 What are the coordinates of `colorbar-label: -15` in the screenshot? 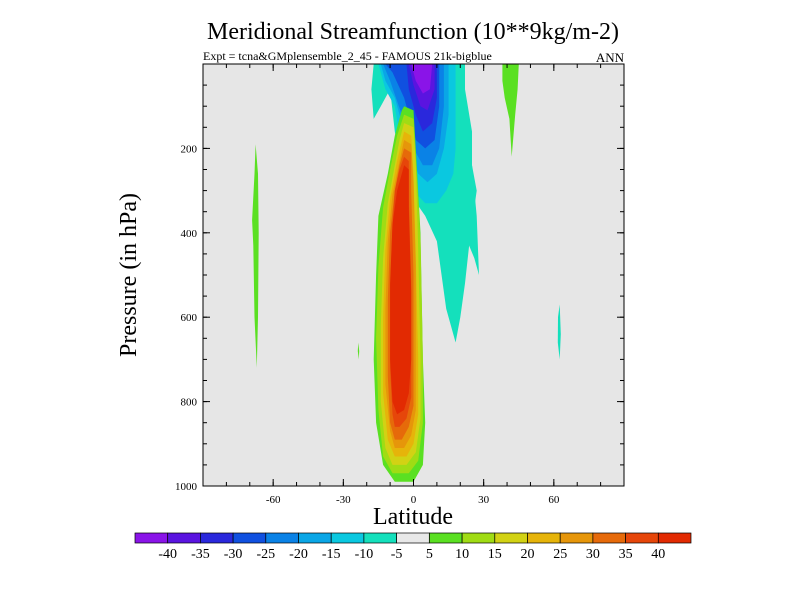 It's located at (331, 554).